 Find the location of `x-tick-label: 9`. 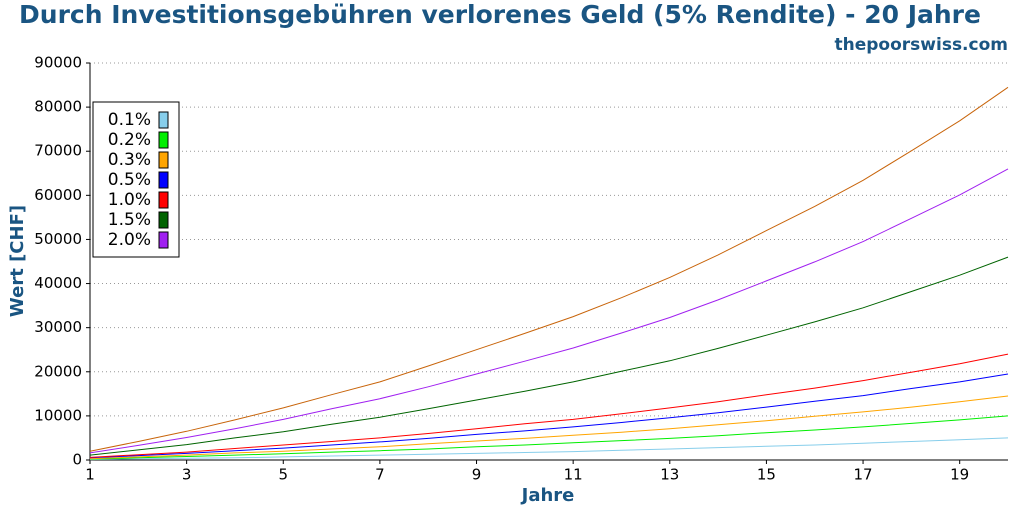

x-tick-label: 9 is located at coordinates (477, 475).